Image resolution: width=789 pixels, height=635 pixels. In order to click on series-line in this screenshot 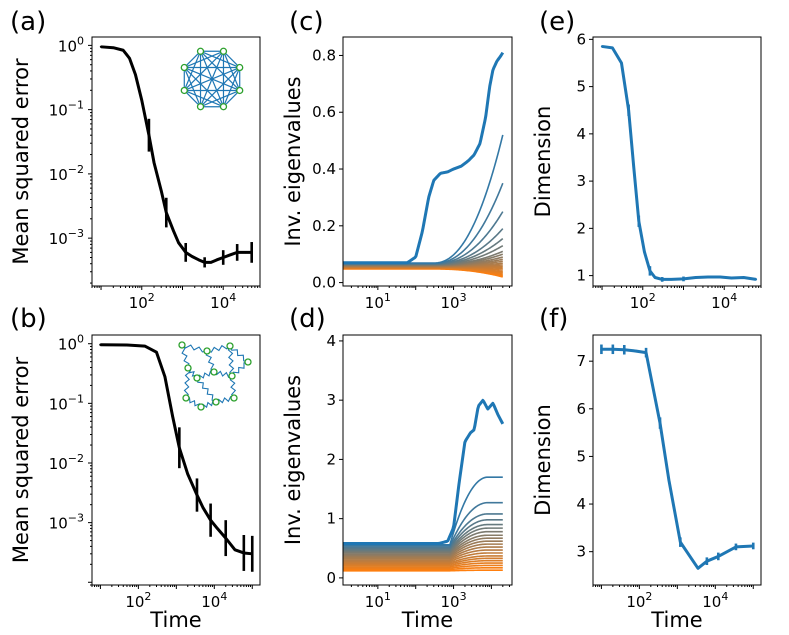, I will do `click(677, 458)`.